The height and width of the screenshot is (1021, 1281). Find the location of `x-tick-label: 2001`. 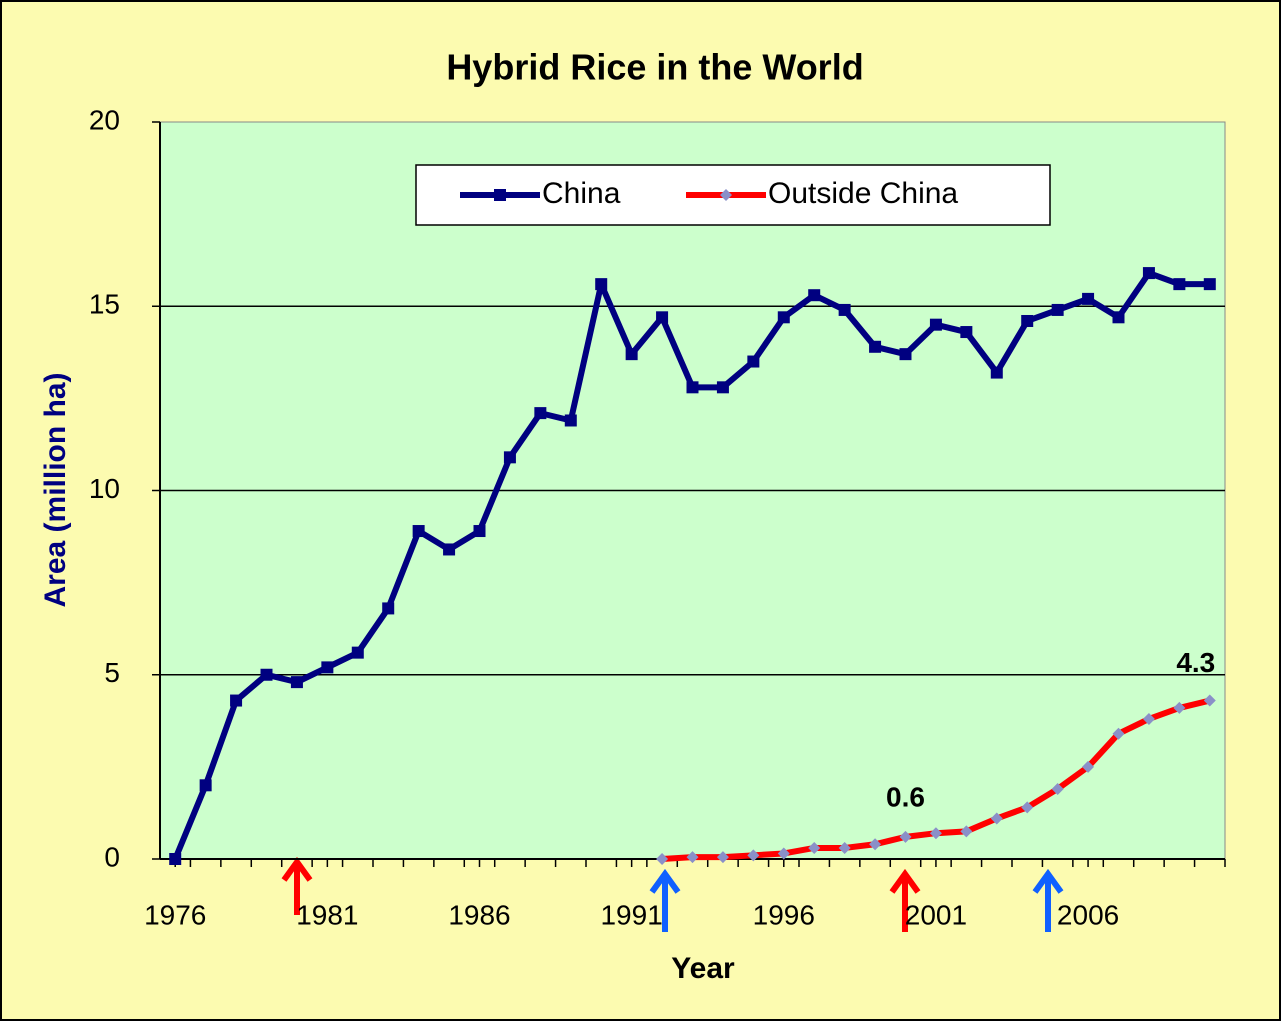

x-tick-label: 2001 is located at coordinates (936, 914).